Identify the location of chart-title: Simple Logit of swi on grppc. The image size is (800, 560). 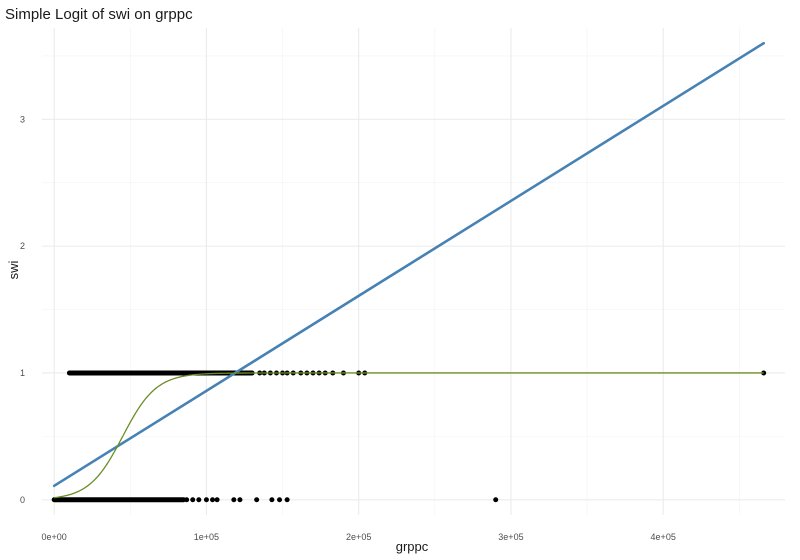
(99, 14).